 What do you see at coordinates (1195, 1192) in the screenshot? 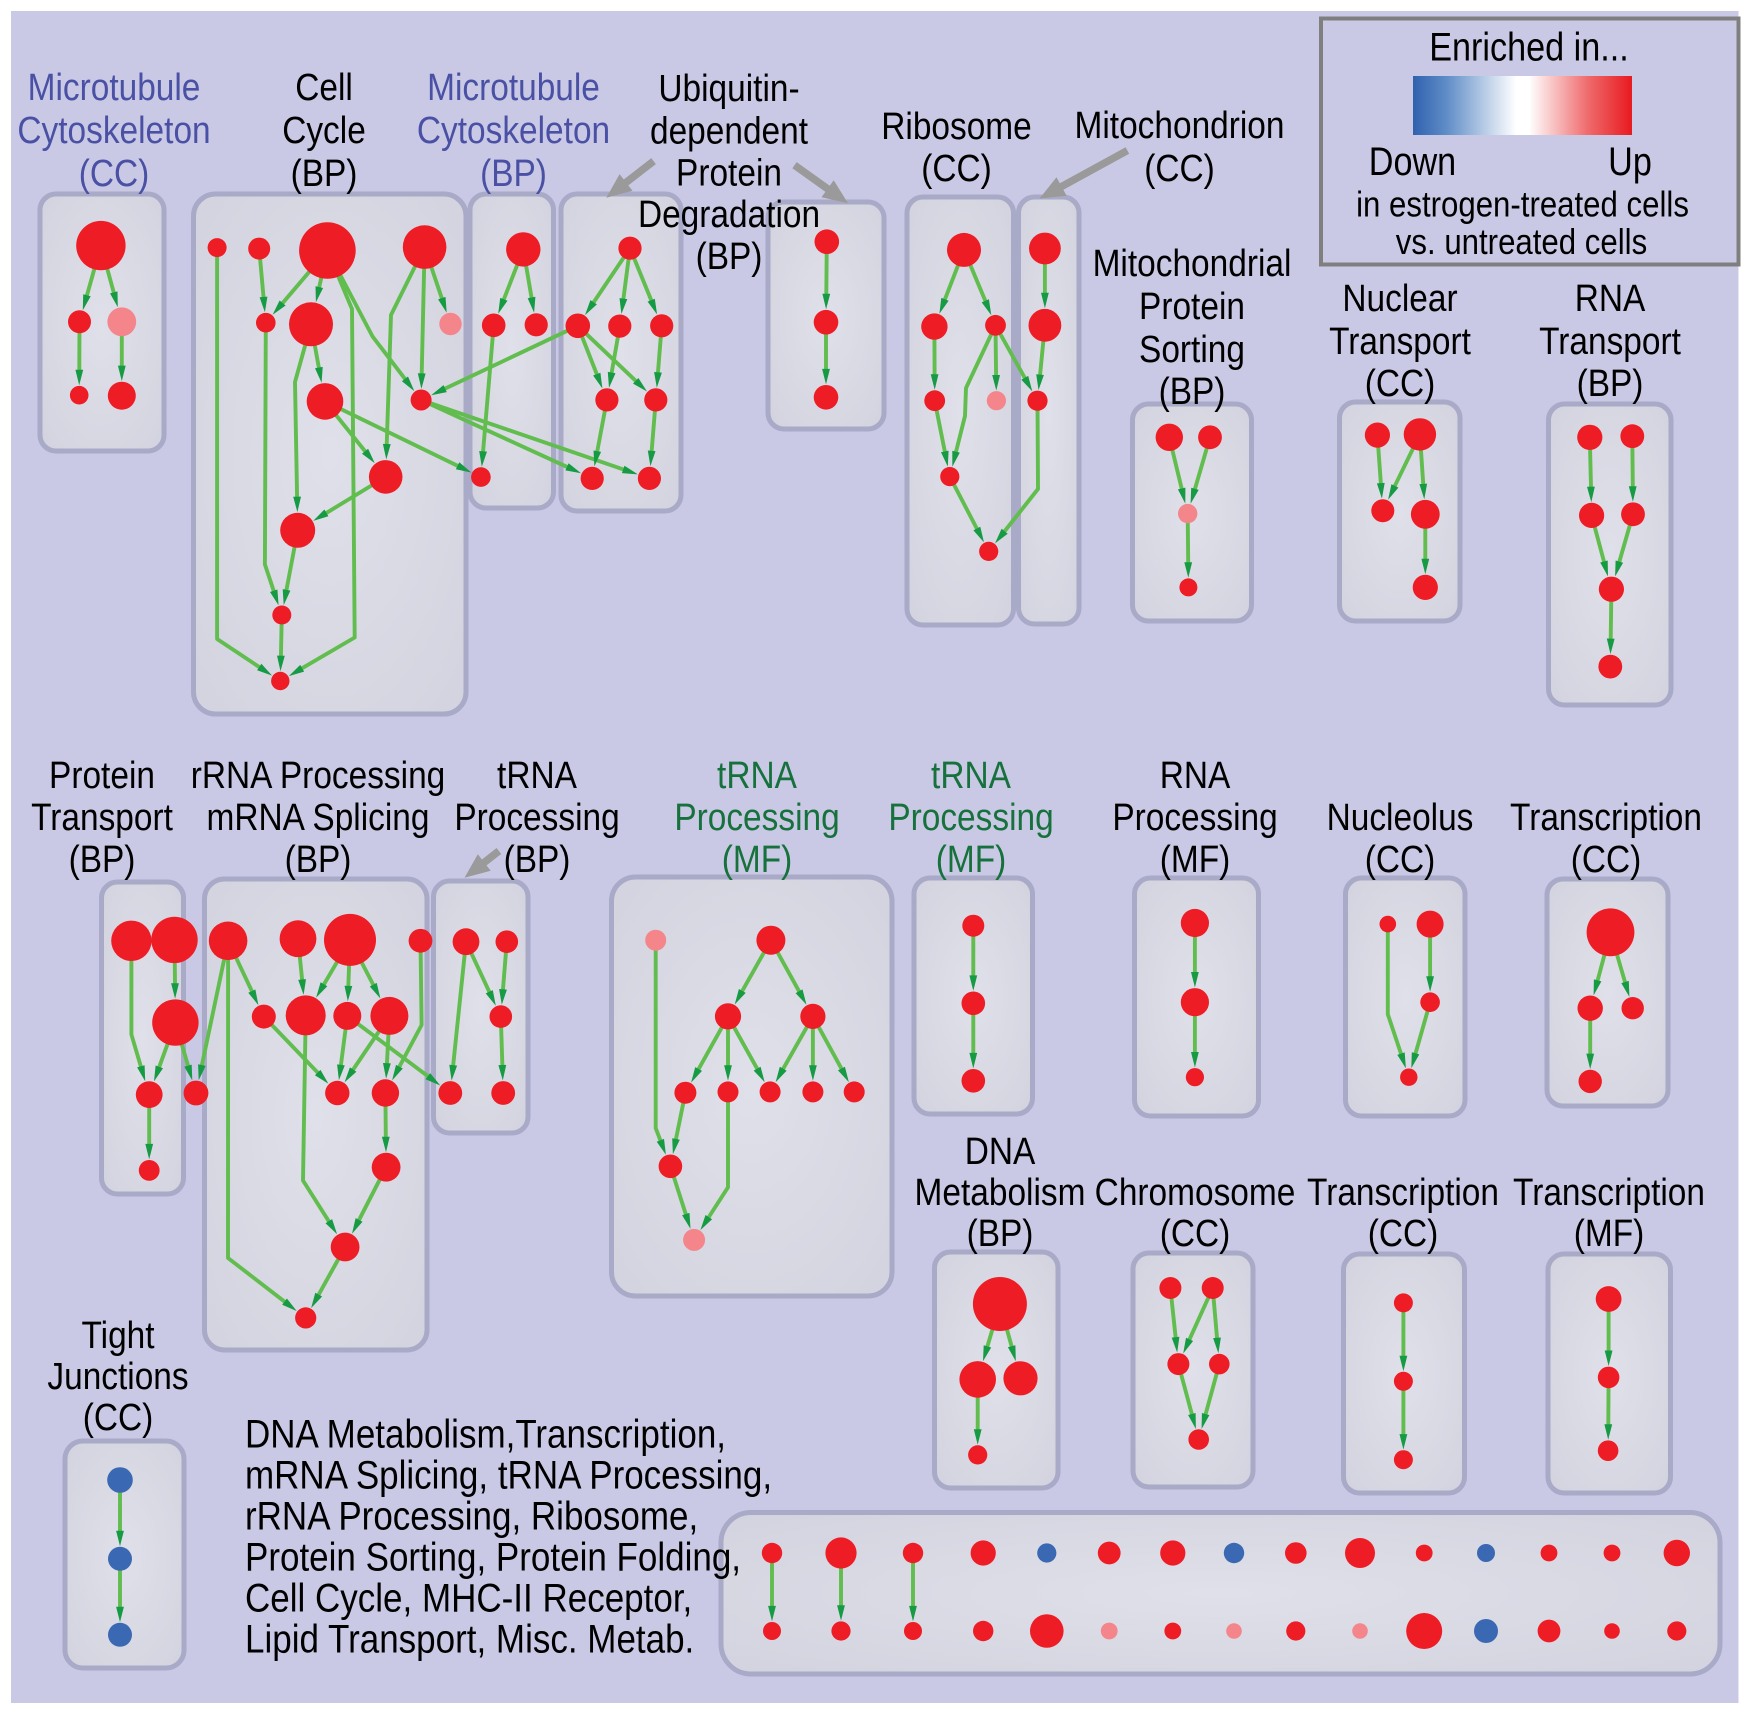
I see `svg-text: Chromosome` at bounding box center [1195, 1192].